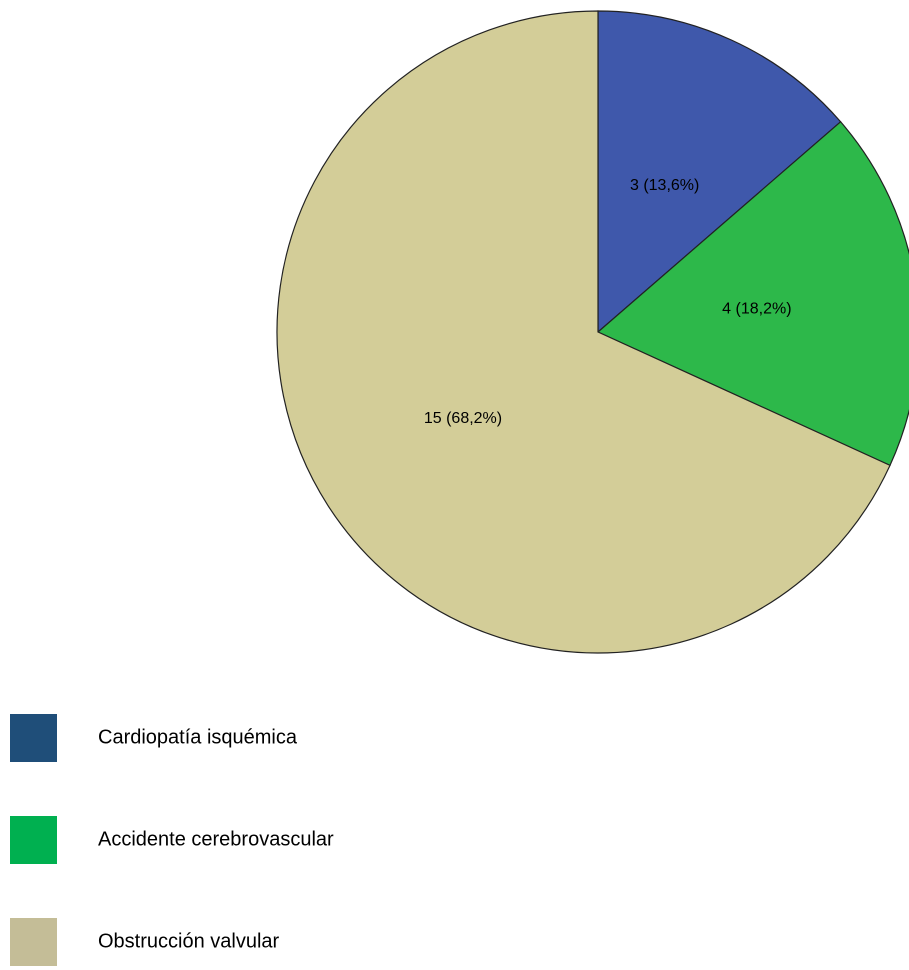 The image size is (909, 970). Describe the element at coordinates (216, 839) in the screenshot. I see `legend-label: Accidente cerebrovascular` at that location.